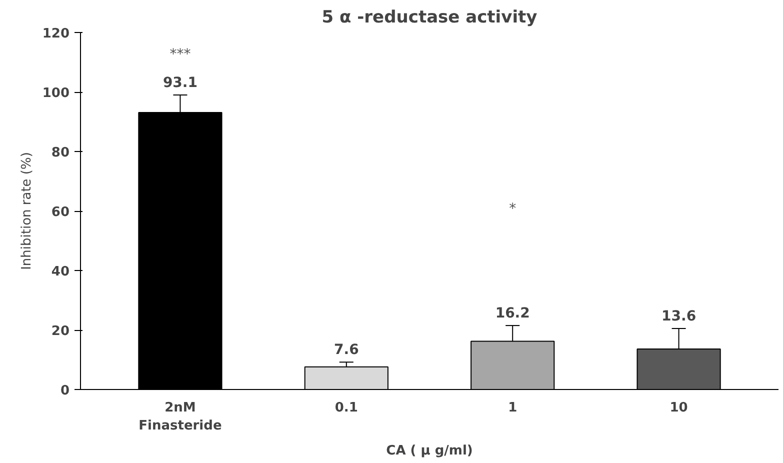  I want to click on x-tick-label: 0.1, so click(346, 408).